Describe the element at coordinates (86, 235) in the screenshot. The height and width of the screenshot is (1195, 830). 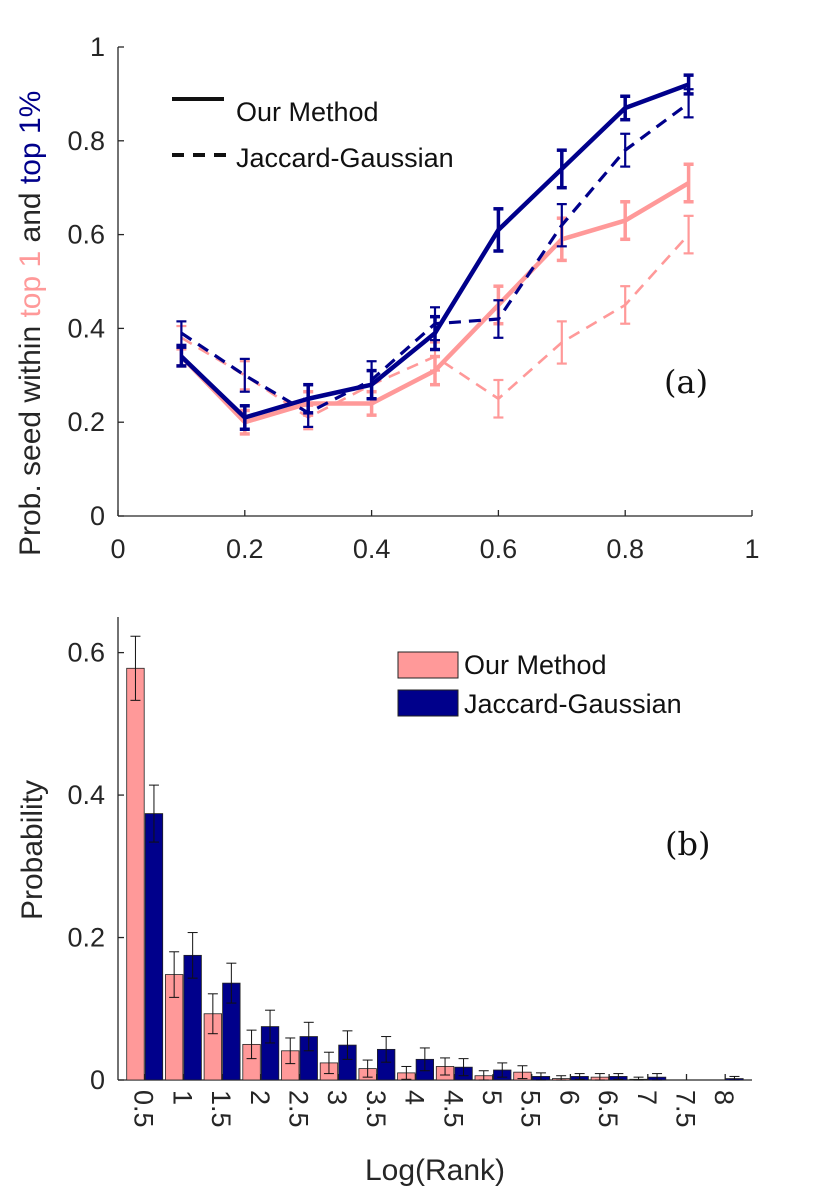
I see `y-tick-label-a: 0.6` at that location.